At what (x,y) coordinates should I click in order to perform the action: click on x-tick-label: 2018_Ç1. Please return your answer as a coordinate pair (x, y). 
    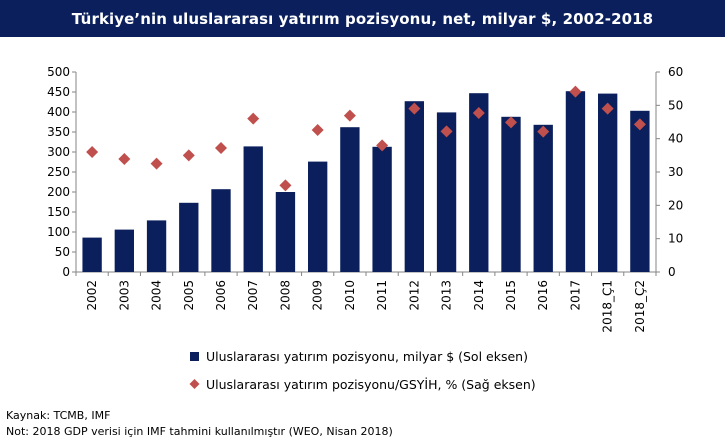
    Looking at the image, I should click on (608, 306).